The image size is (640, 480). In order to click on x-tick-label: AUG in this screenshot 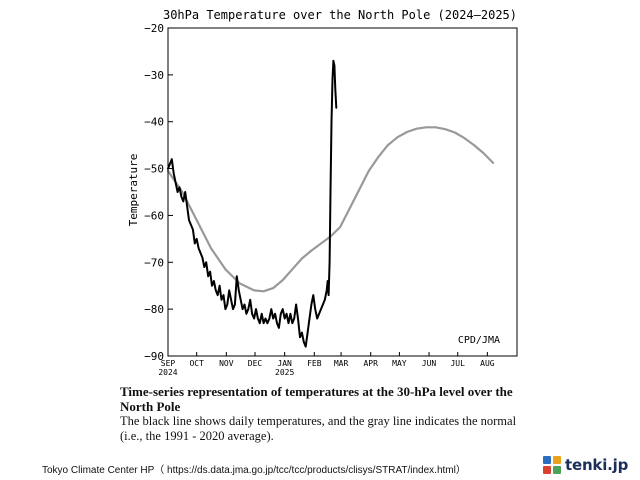, I will do `click(487, 363)`.